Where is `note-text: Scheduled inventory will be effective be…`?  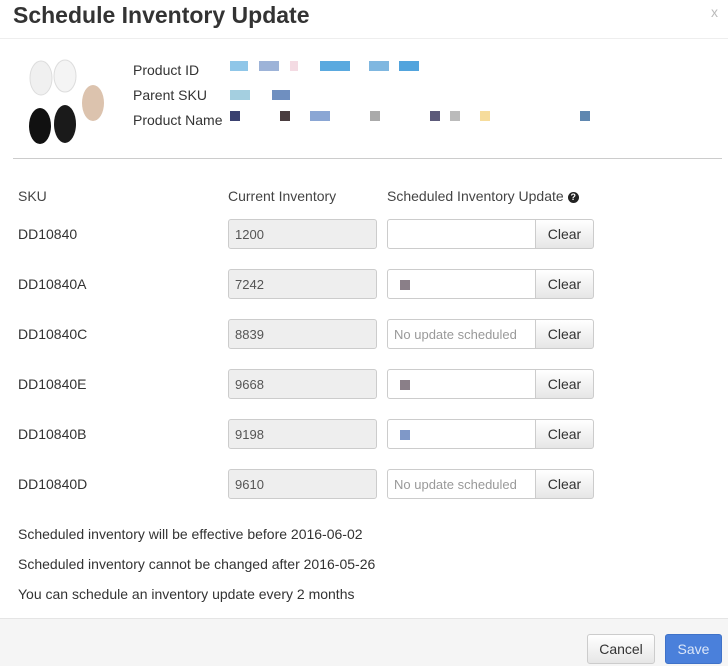 note-text: Scheduled inventory will be effective be… is located at coordinates (190, 534).